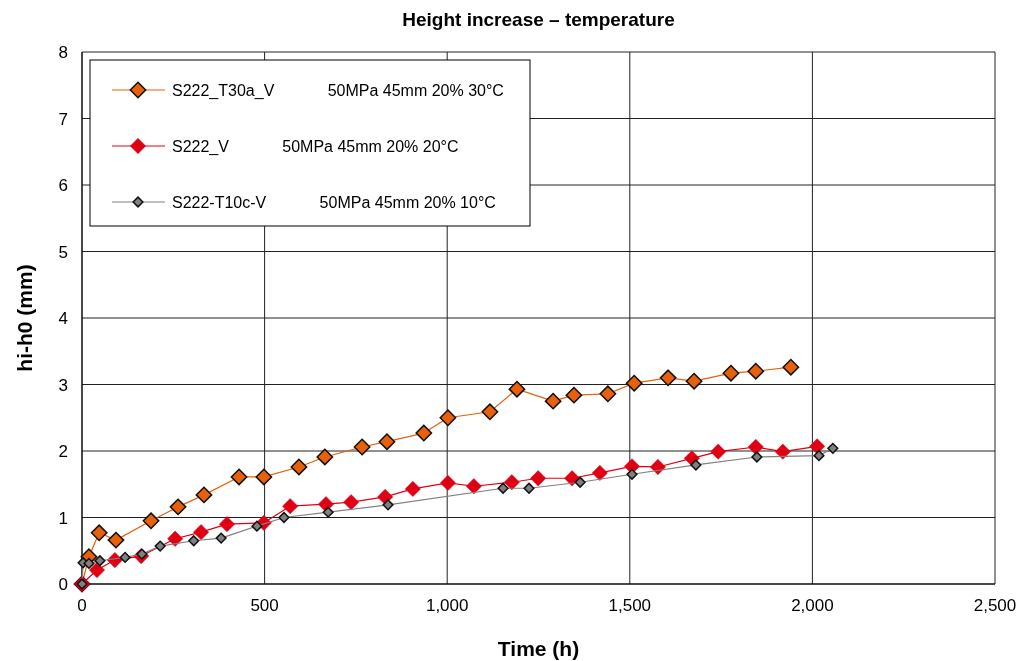  Describe the element at coordinates (63, 52) in the screenshot. I see `y-tick-label: 8` at that location.